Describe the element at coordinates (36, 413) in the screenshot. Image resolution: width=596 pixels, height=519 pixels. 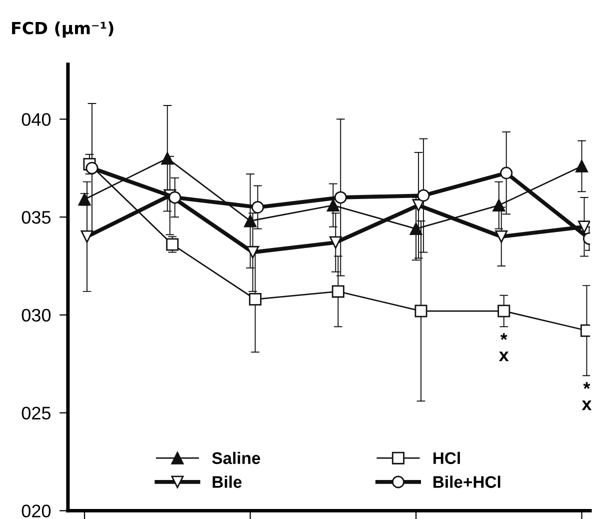
I see `y-tick-label: 025` at that location.